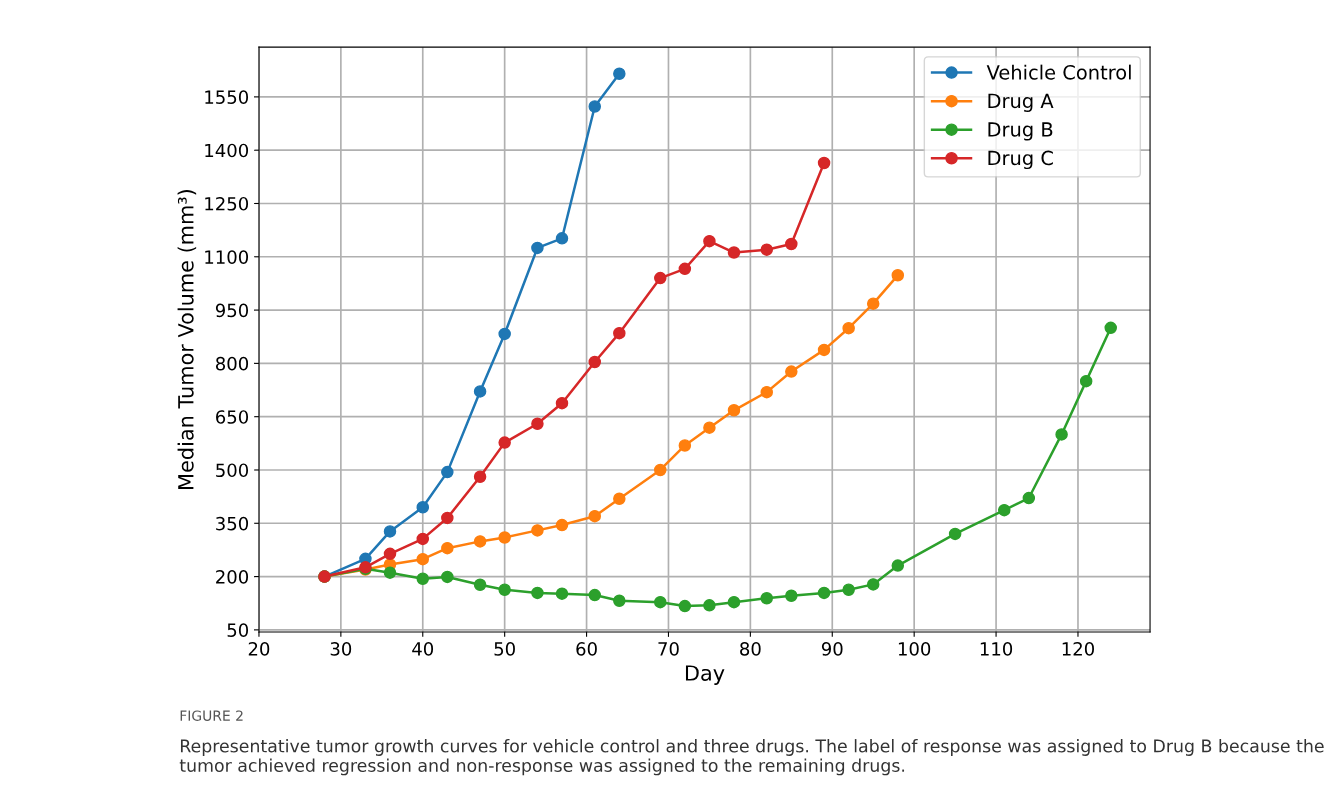  I want to click on x-tick-label: 90, so click(832, 649).